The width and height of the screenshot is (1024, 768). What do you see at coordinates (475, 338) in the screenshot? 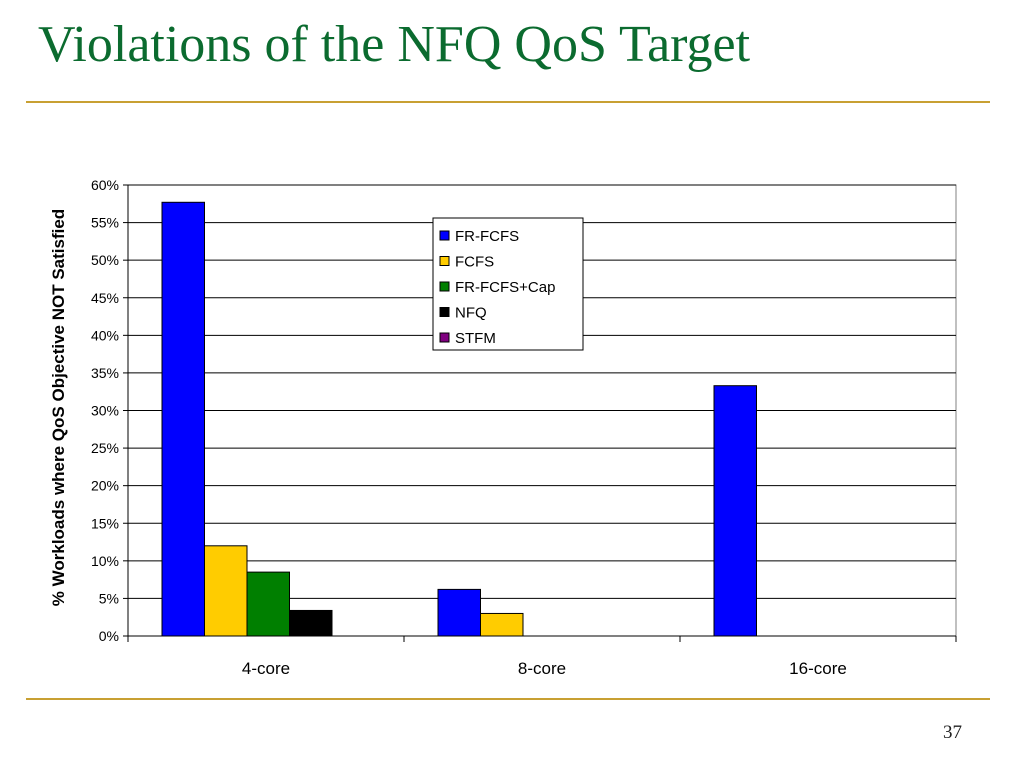
I see `legend-label: STFM` at bounding box center [475, 338].